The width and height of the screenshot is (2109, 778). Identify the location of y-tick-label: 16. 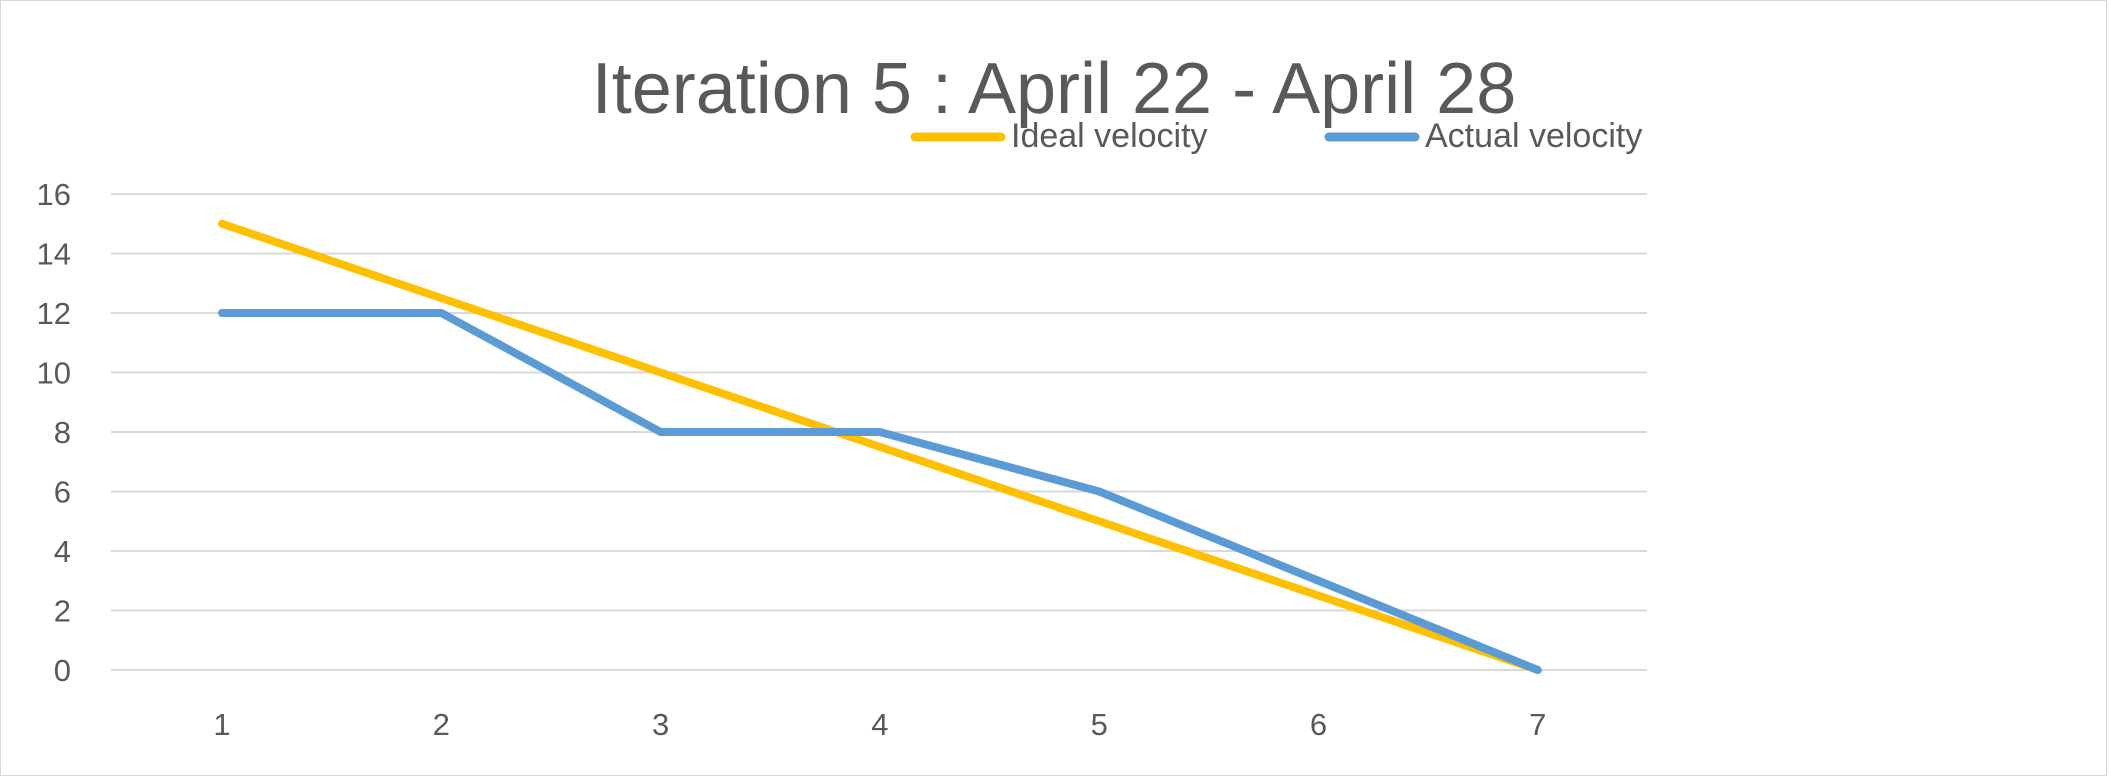
(54, 194).